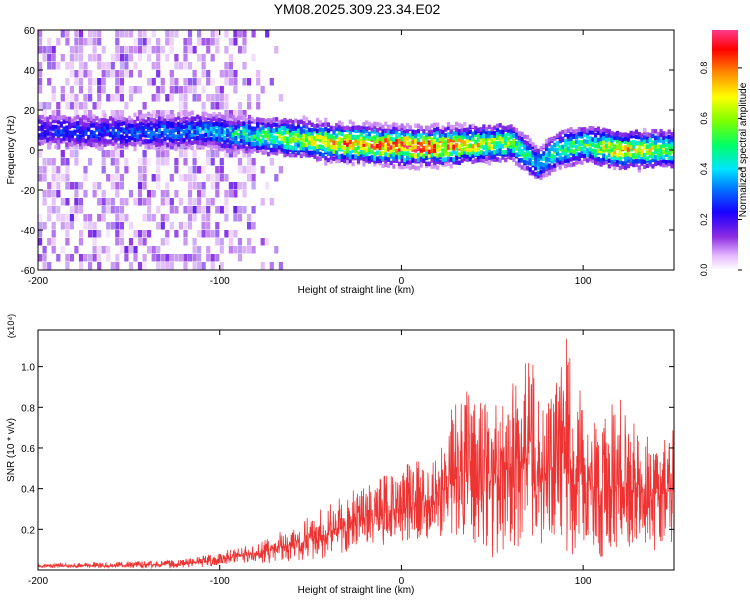  Describe the element at coordinates (743, 149) in the screenshot. I see `colorbar-label: Normalized spectral amplitude` at that location.